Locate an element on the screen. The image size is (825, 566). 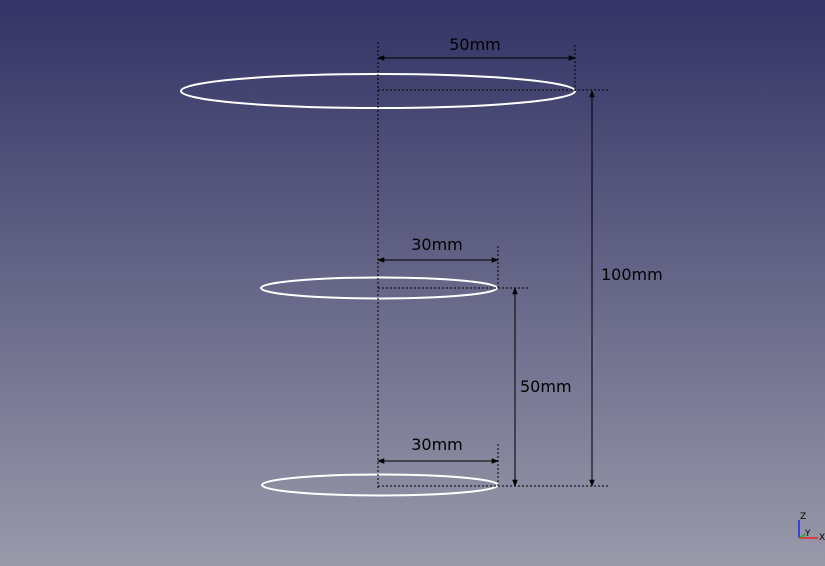
z-axis-label: Z is located at coordinates (803, 517).